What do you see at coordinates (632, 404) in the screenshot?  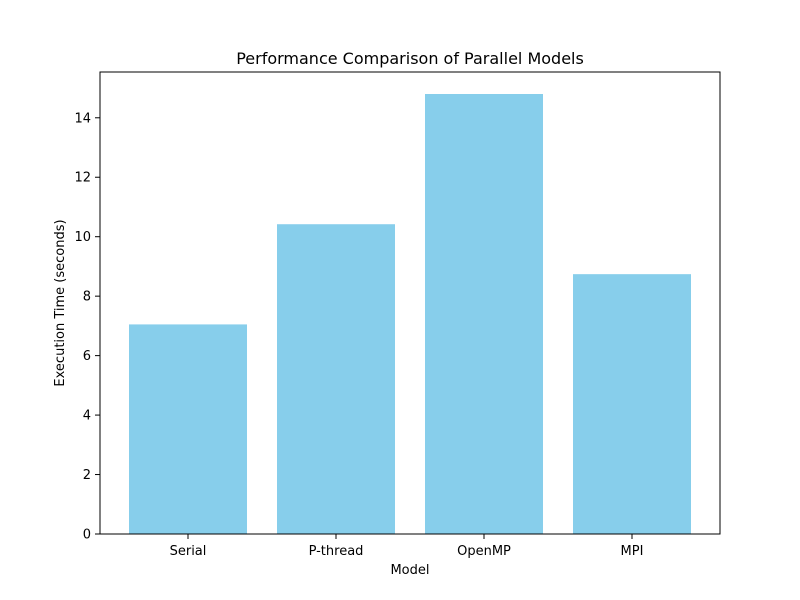 I see `bar-mpi` at bounding box center [632, 404].